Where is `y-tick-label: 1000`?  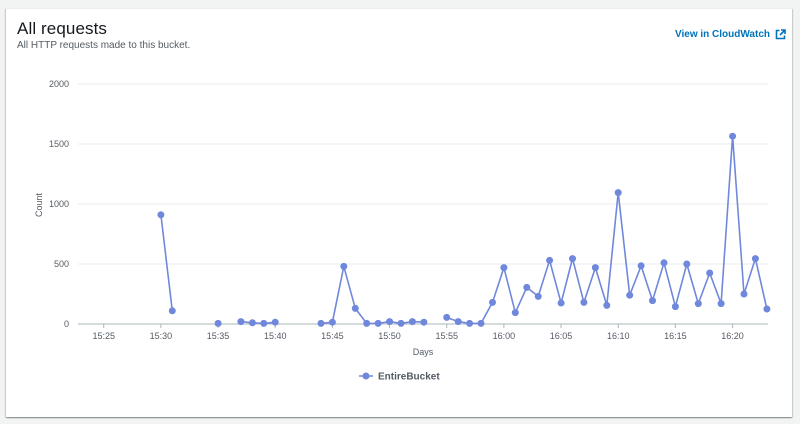
y-tick-label: 1000 is located at coordinates (59, 204).